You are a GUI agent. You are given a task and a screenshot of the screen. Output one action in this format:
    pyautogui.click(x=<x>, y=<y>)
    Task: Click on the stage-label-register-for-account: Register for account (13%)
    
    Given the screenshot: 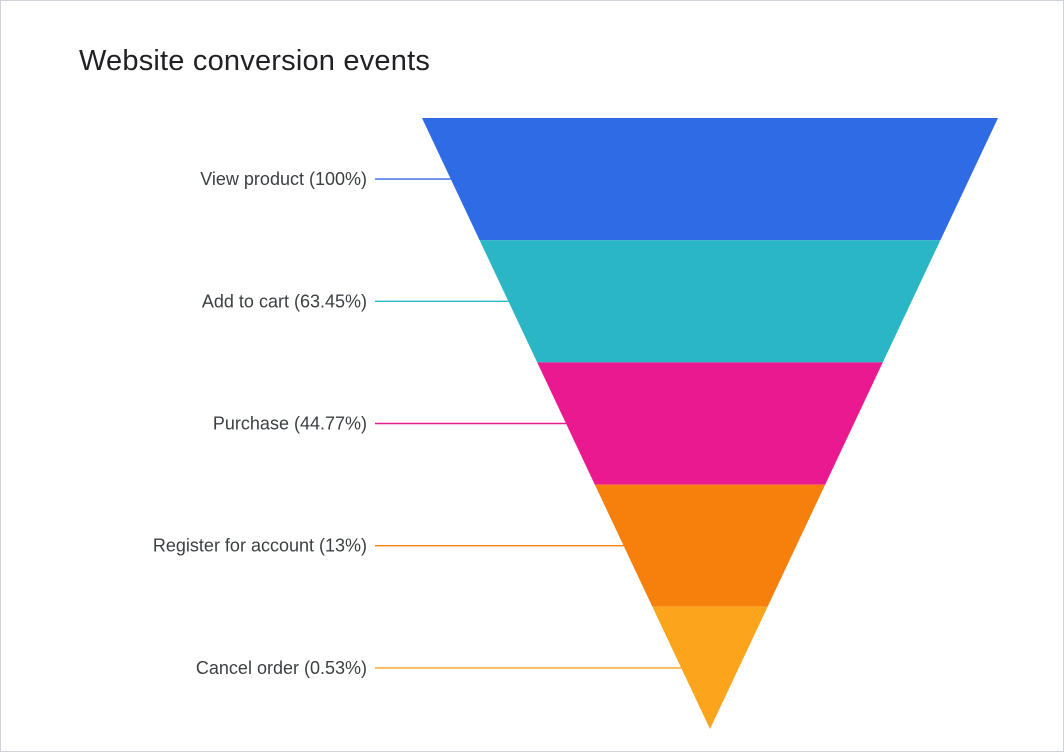 What is the action you would take?
    pyautogui.click(x=260, y=546)
    